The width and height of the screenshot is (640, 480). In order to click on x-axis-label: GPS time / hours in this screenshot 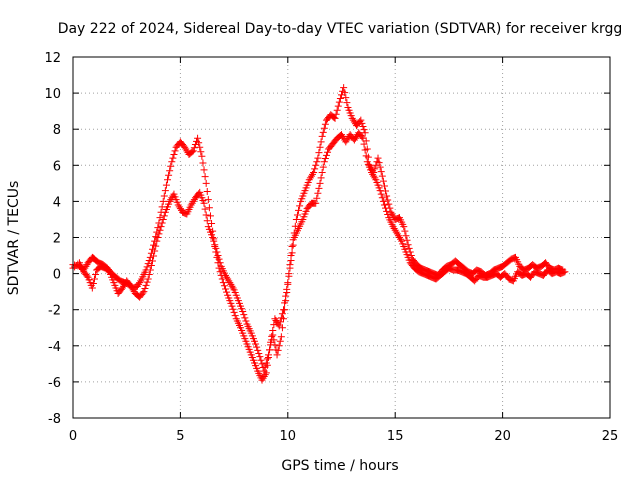, I will do `click(339, 466)`.